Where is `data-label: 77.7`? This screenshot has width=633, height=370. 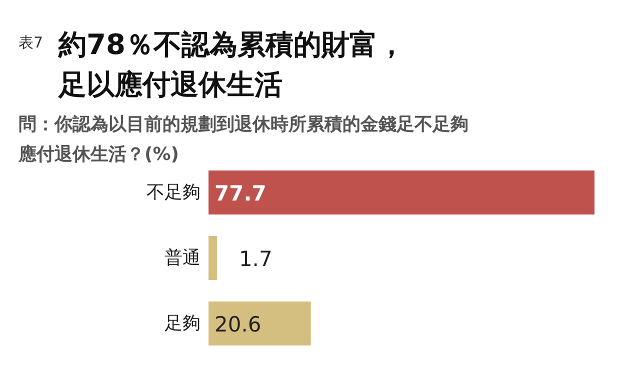
data-label: 77.7 is located at coordinates (240, 194).